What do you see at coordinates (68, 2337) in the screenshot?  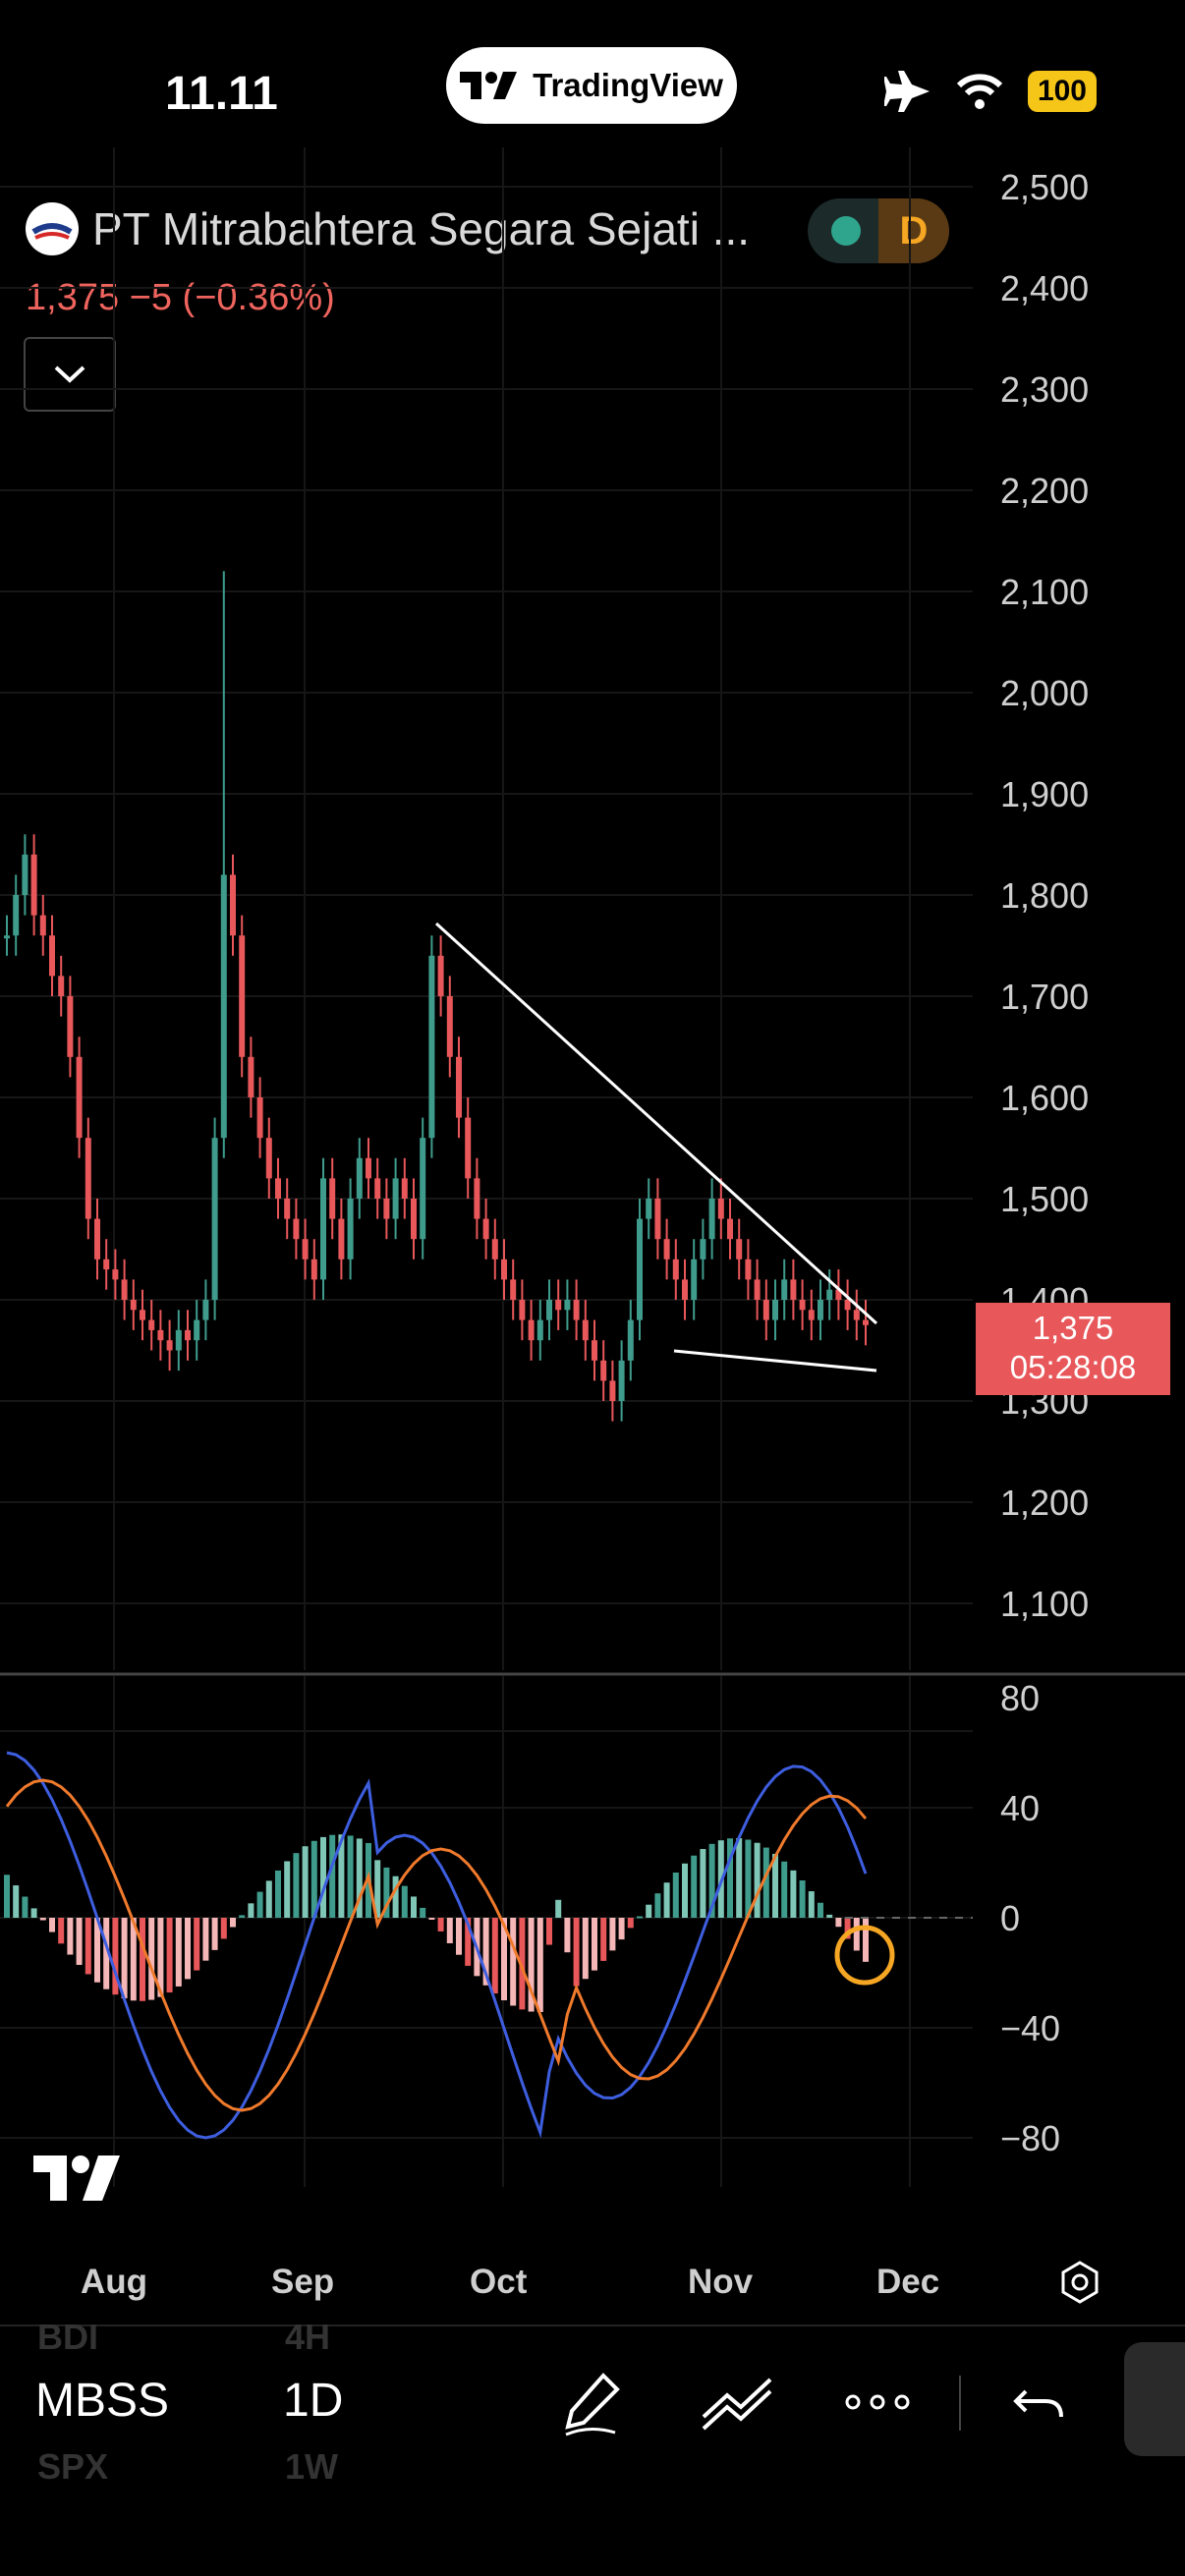 I see `ticker-prev: BDI` at bounding box center [68, 2337].